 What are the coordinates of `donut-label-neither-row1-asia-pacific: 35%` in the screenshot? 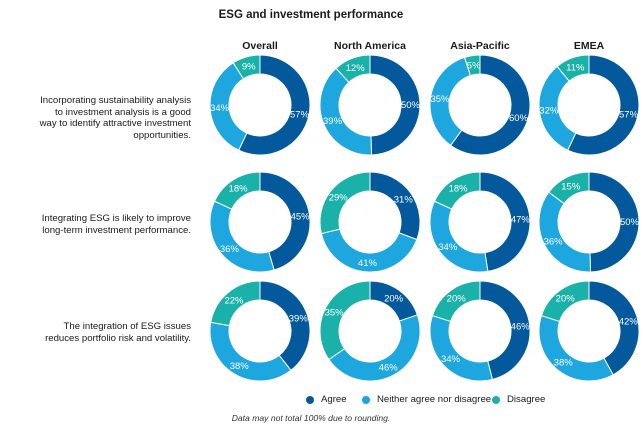 It's located at (440, 99).